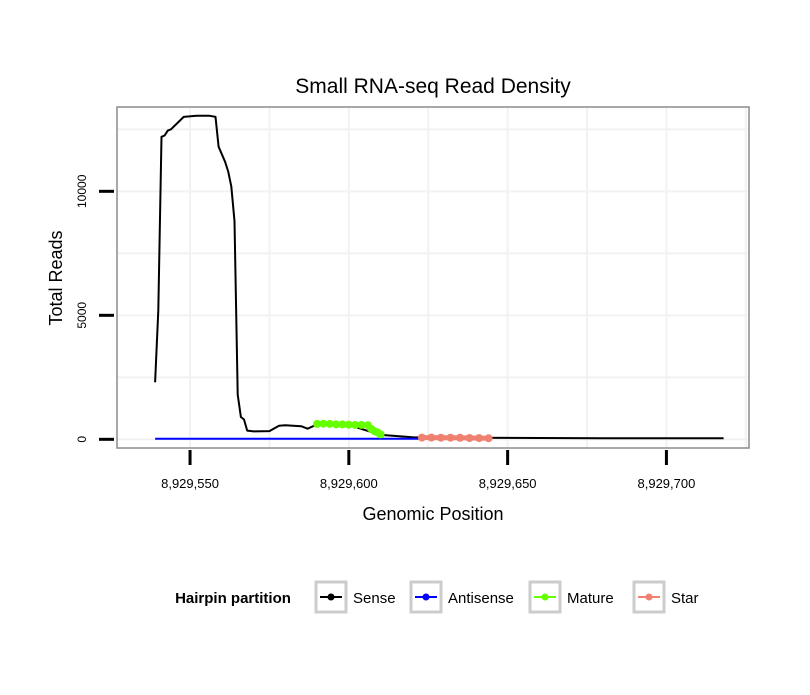 The image size is (810, 695). What do you see at coordinates (190, 483) in the screenshot?
I see `x-tick-label: 8,929,550` at bounding box center [190, 483].